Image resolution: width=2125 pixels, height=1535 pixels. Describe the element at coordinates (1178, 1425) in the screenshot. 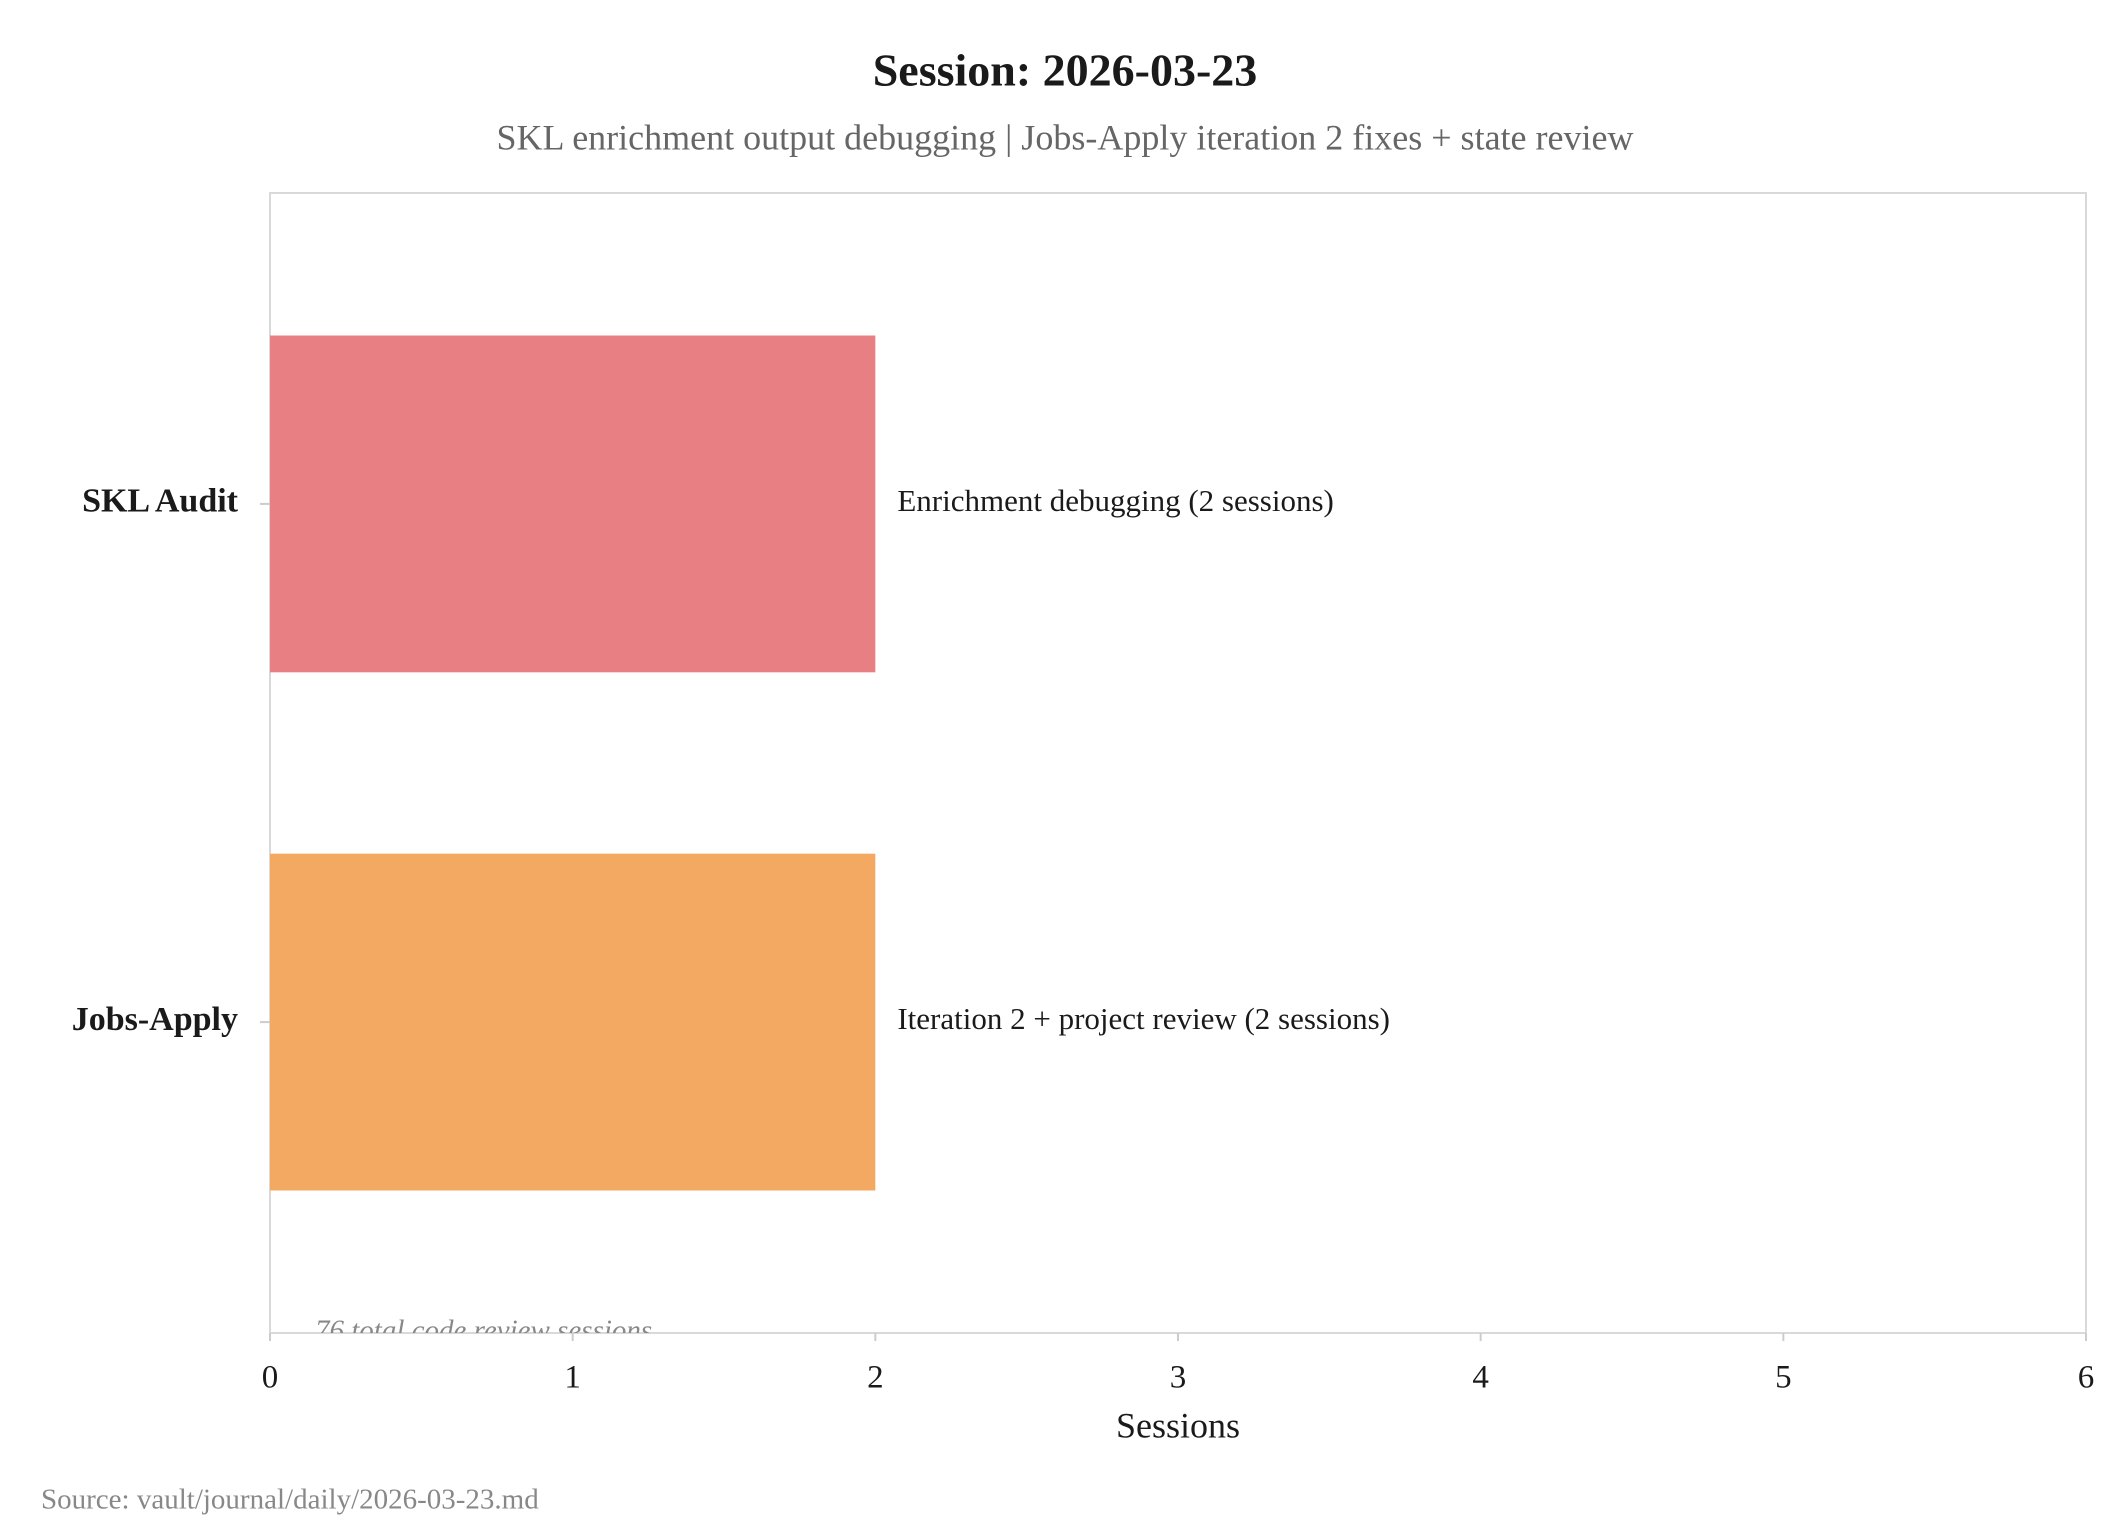

I see `x-axis-label: Sessions` at that location.